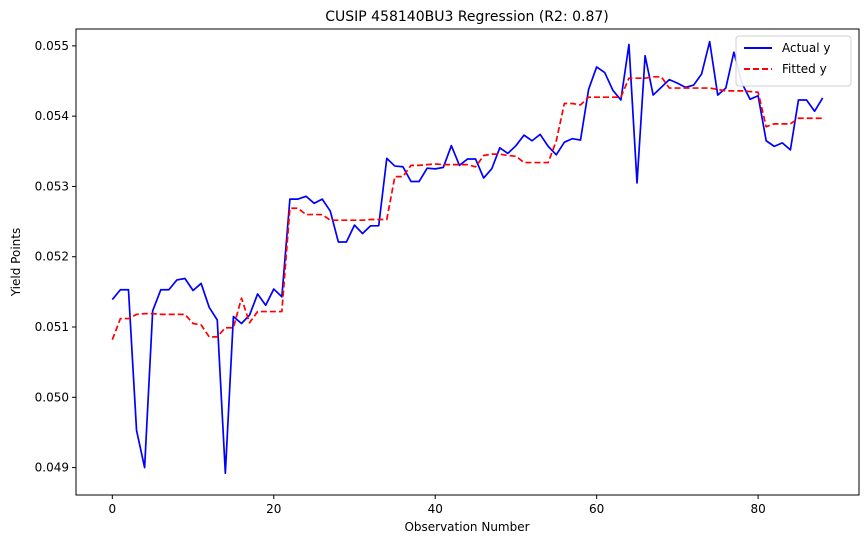 The width and height of the screenshot is (864, 545). Describe the element at coordinates (52, 46) in the screenshot. I see `y-tick-label: 0.055` at that location.